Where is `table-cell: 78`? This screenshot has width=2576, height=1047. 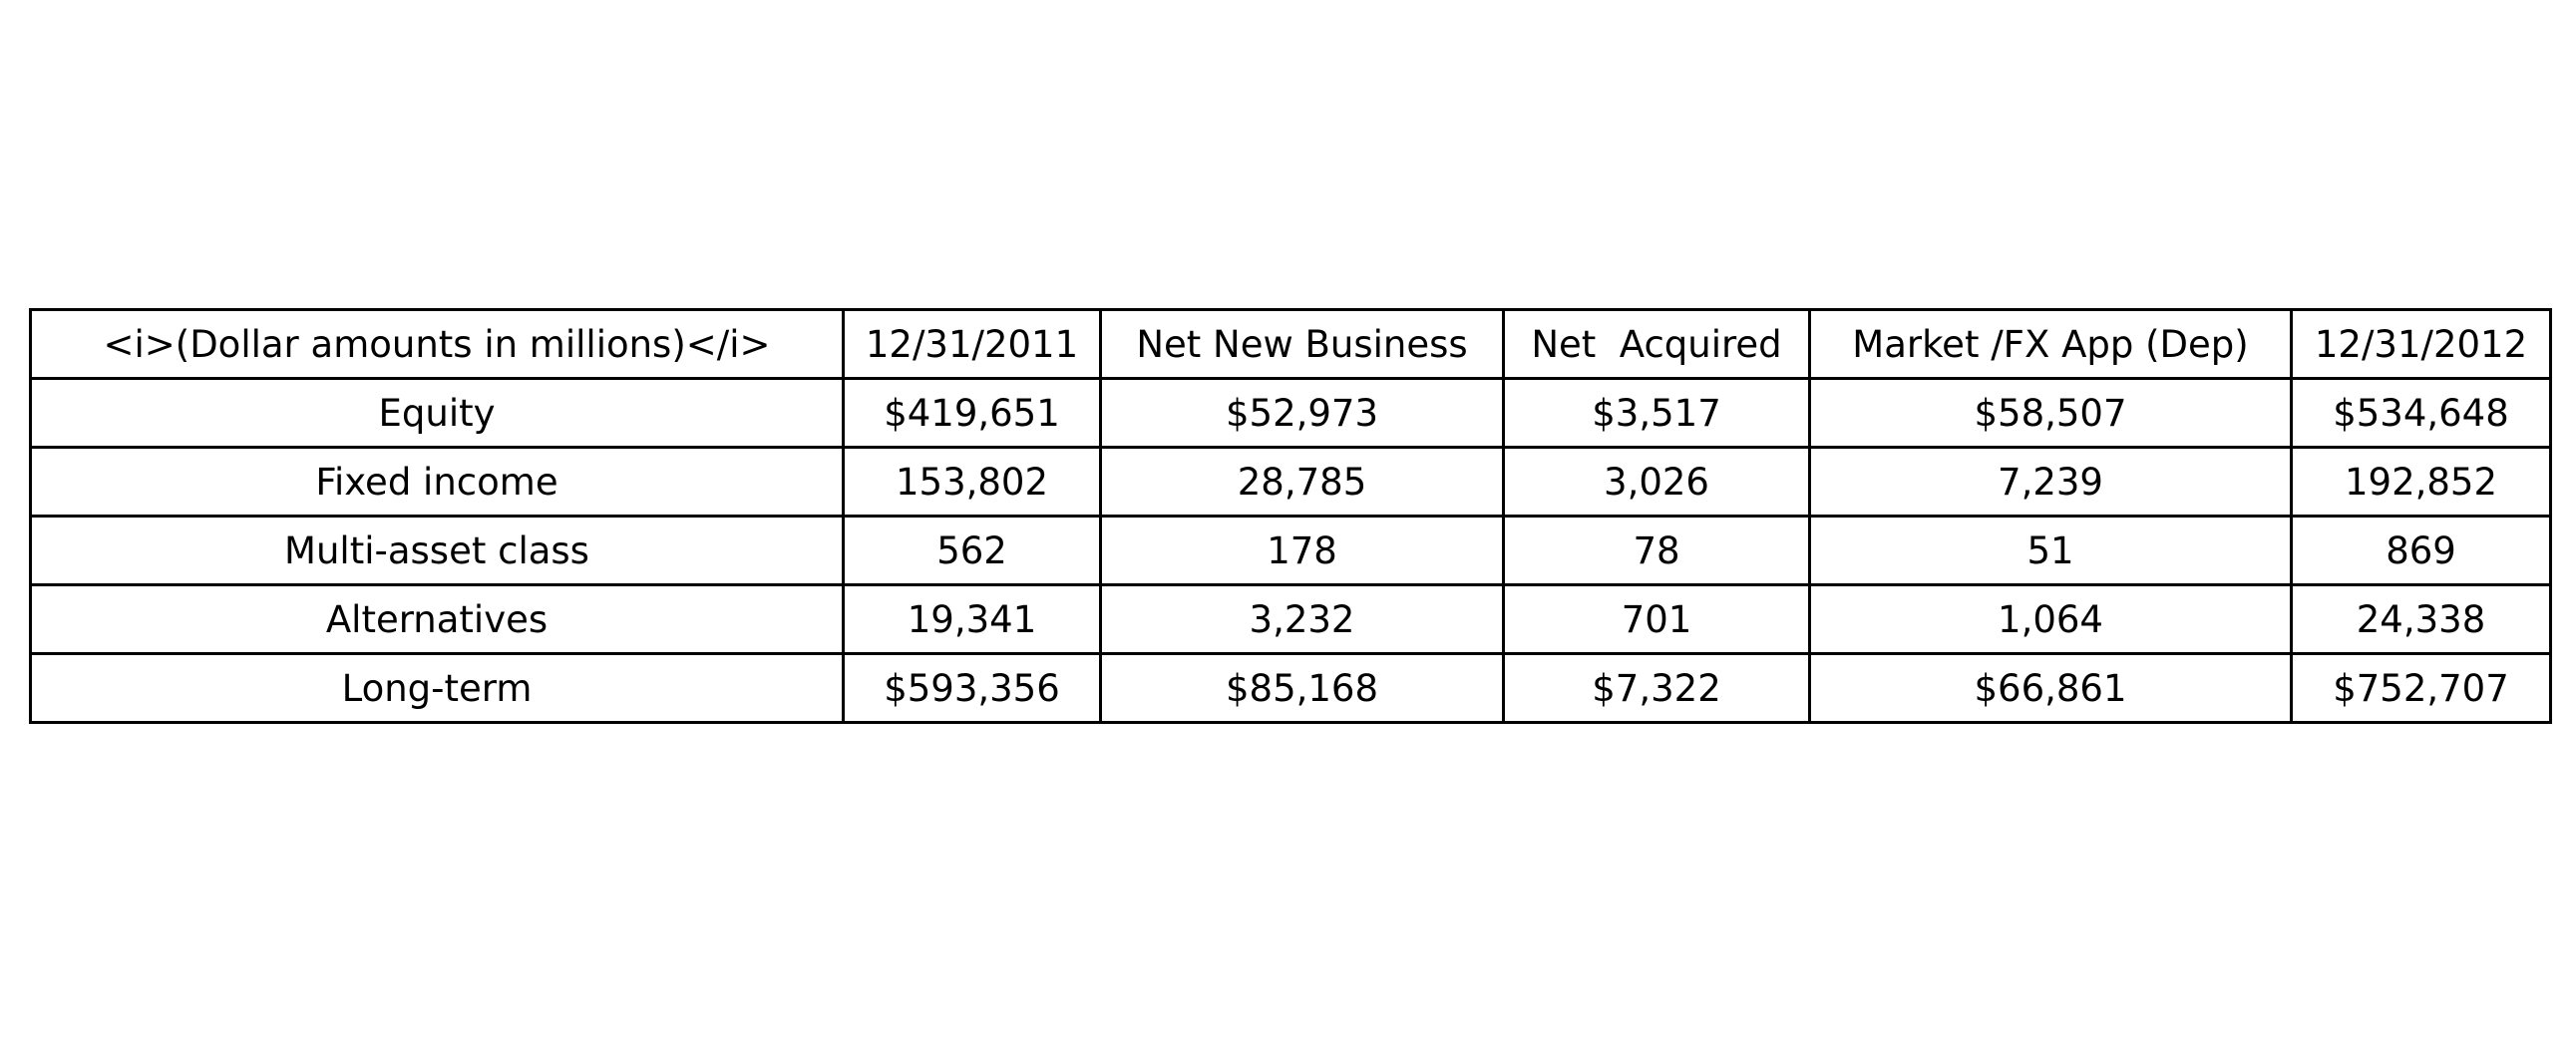 table-cell: 78 is located at coordinates (1656, 550).